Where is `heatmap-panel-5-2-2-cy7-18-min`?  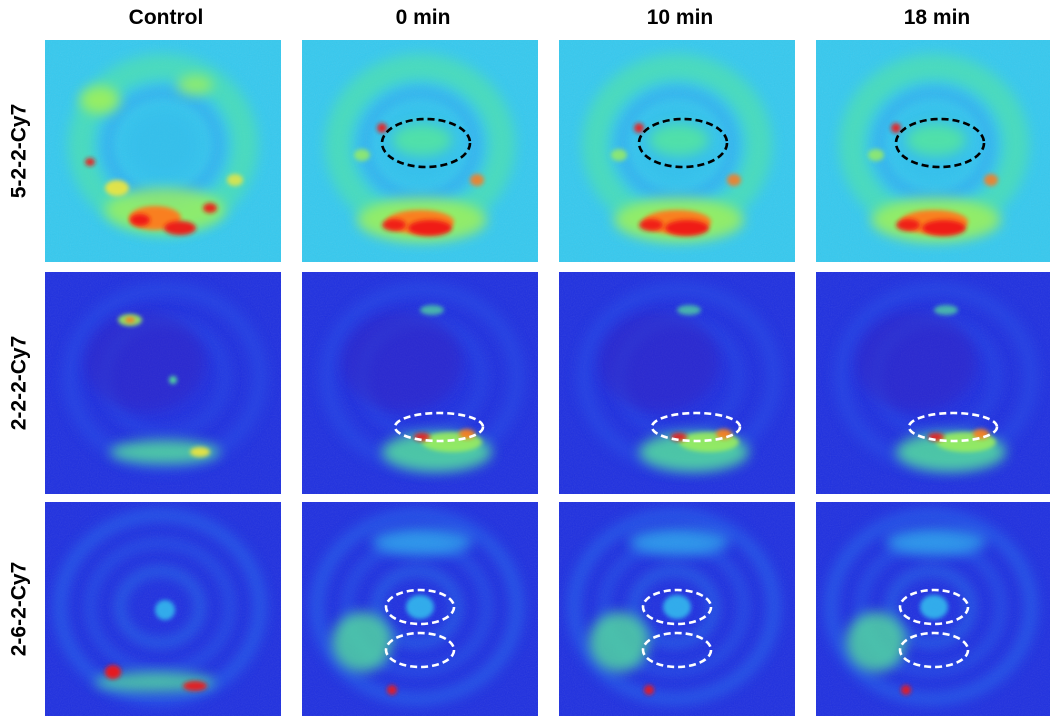
heatmap-panel-5-2-2-cy7-18-min is located at coordinates (933, 151).